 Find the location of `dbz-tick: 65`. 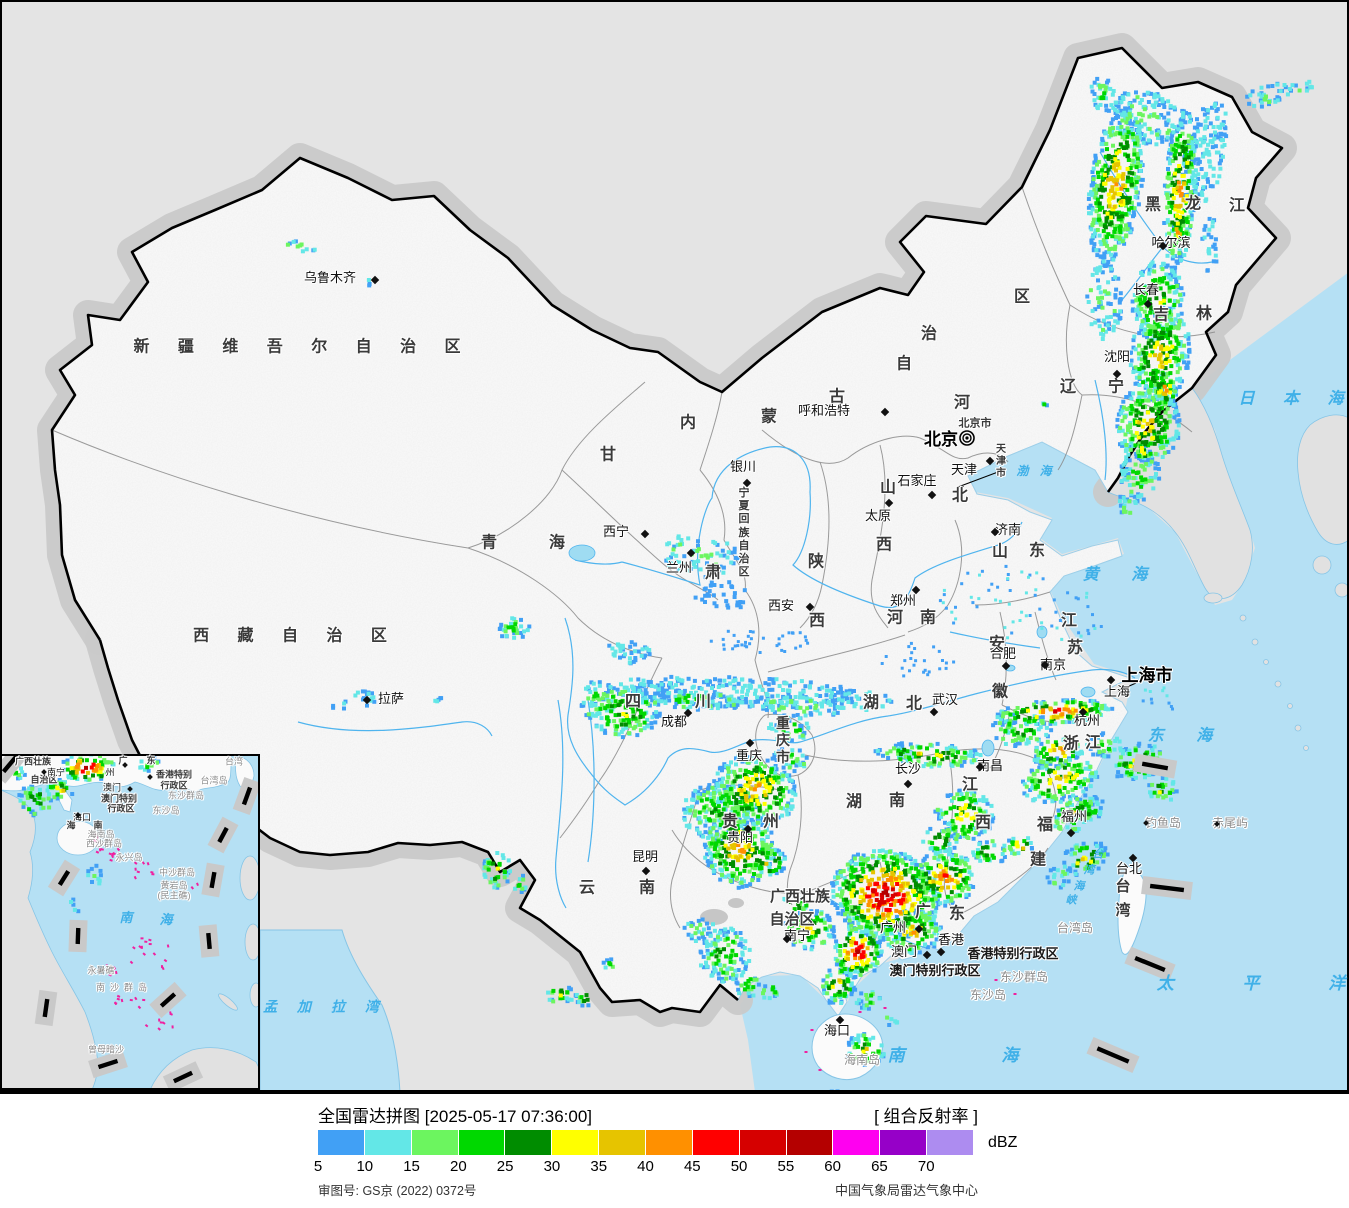

dbz-tick: 65 is located at coordinates (879, 1166).